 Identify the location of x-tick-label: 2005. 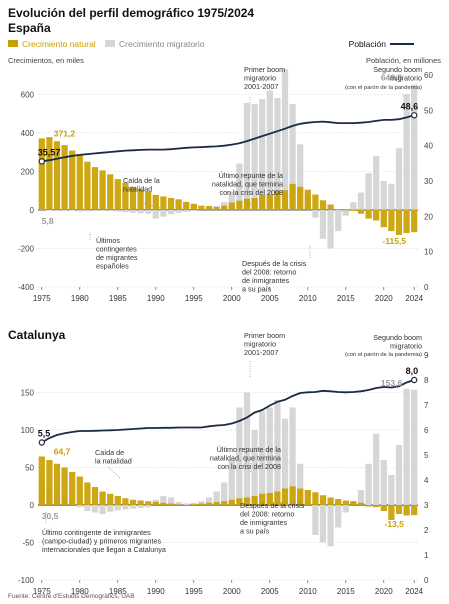
(270, 591).